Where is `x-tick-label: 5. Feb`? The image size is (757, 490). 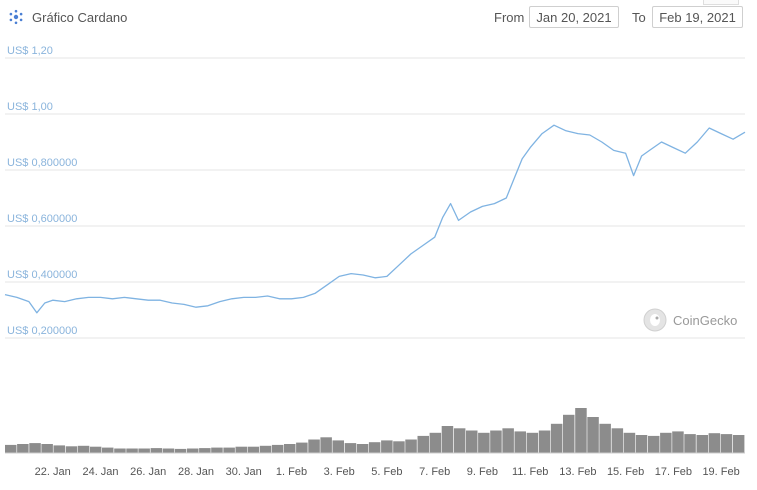
x-tick-label: 5. Feb is located at coordinates (386, 472).